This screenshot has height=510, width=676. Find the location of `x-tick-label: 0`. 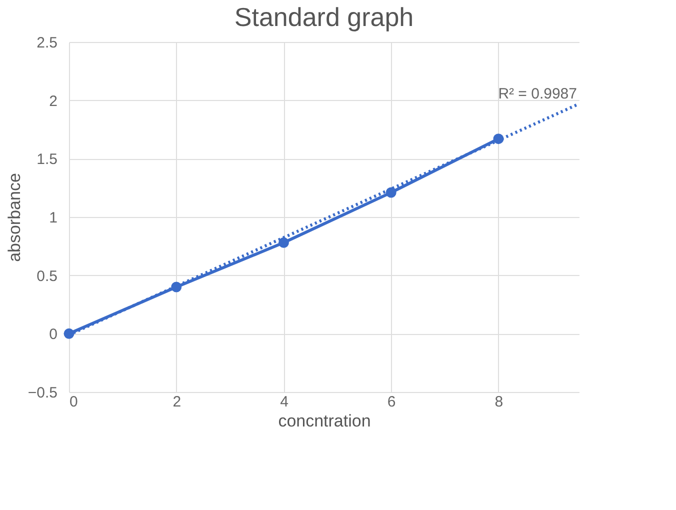

x-tick-label: 0 is located at coordinates (74, 402).